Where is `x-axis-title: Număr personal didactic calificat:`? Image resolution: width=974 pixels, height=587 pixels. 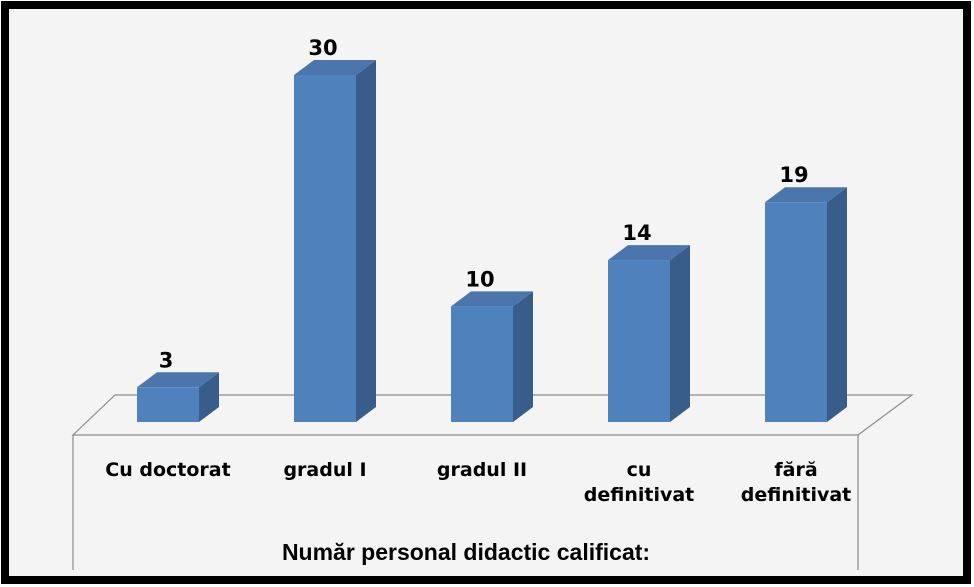 x-axis-title: Număr personal didactic calificat: is located at coordinates (466, 552).